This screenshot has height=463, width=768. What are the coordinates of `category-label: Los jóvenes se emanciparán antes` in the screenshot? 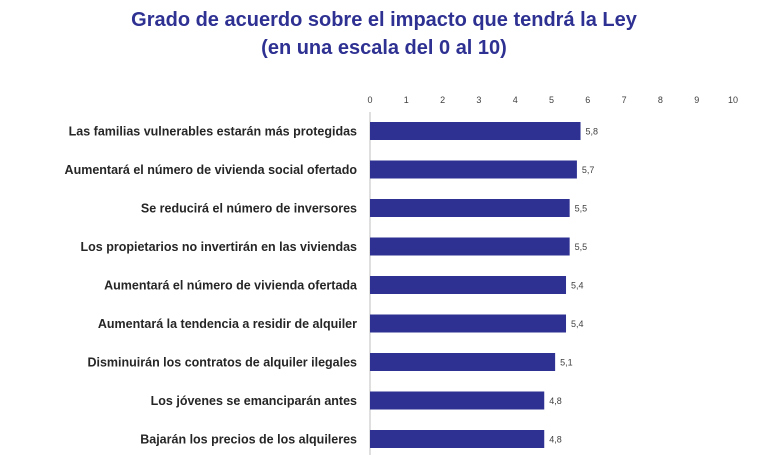 It's located at (254, 401).